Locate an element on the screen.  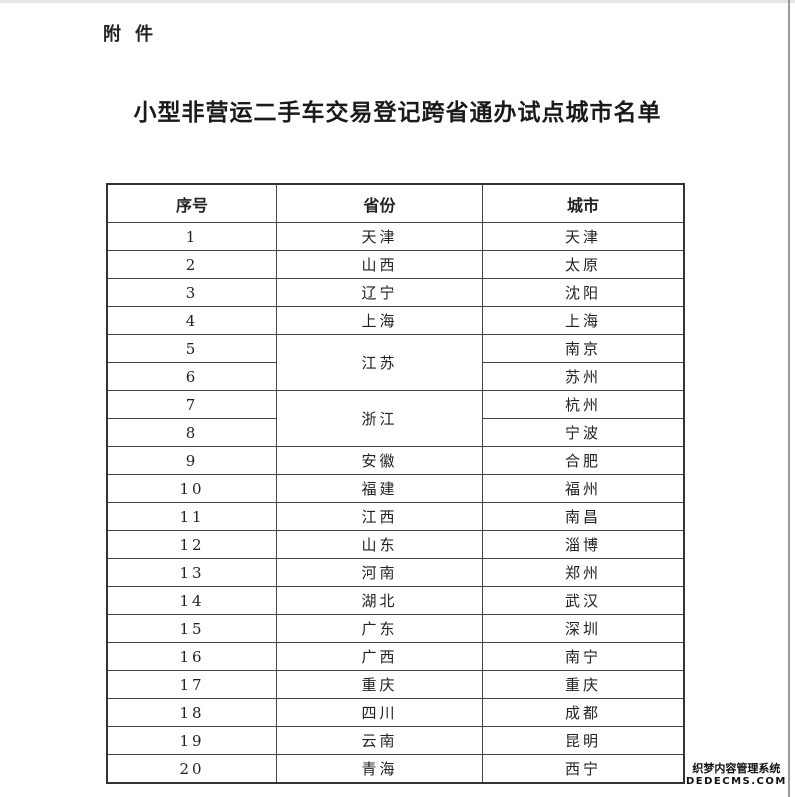
cell-number: 6 is located at coordinates (191, 376).